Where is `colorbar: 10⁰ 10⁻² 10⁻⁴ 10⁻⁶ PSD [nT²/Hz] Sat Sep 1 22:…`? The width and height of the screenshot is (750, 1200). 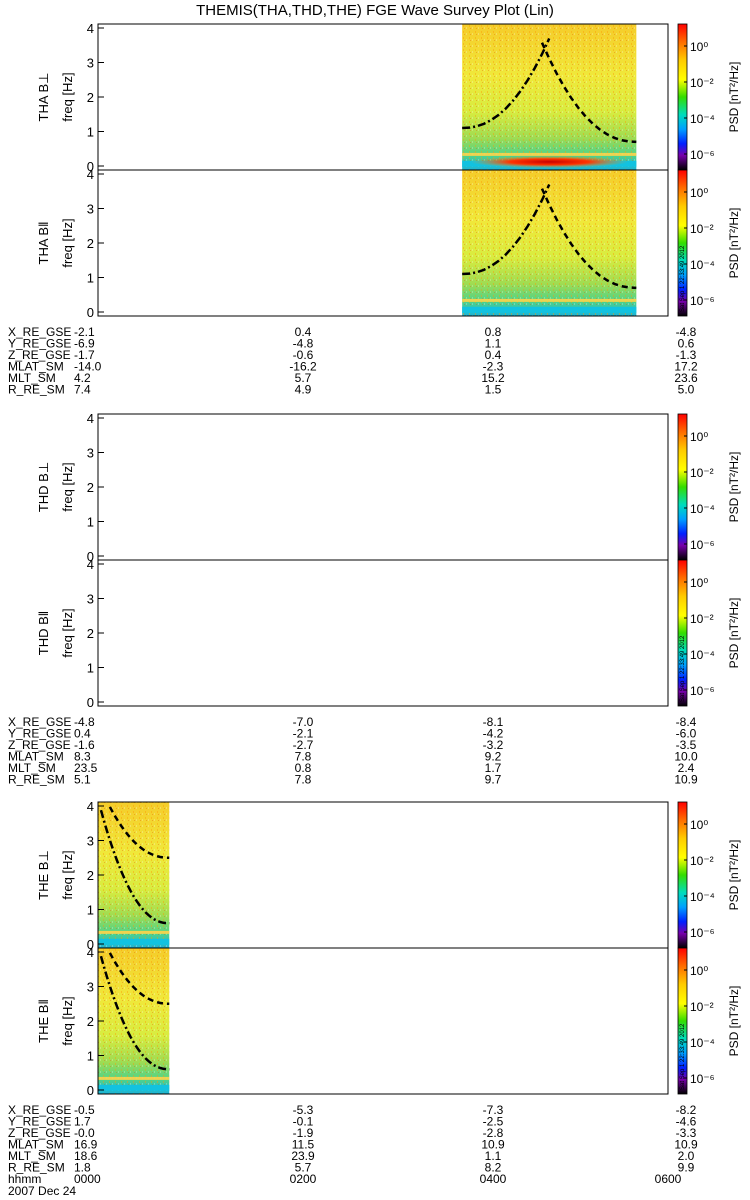
colorbar: 10⁰ 10⁻² 10⁻⁴ 10⁻⁶ PSD [nT²/Hz] Sat Sep 1 22:… is located at coordinates (709, 633).